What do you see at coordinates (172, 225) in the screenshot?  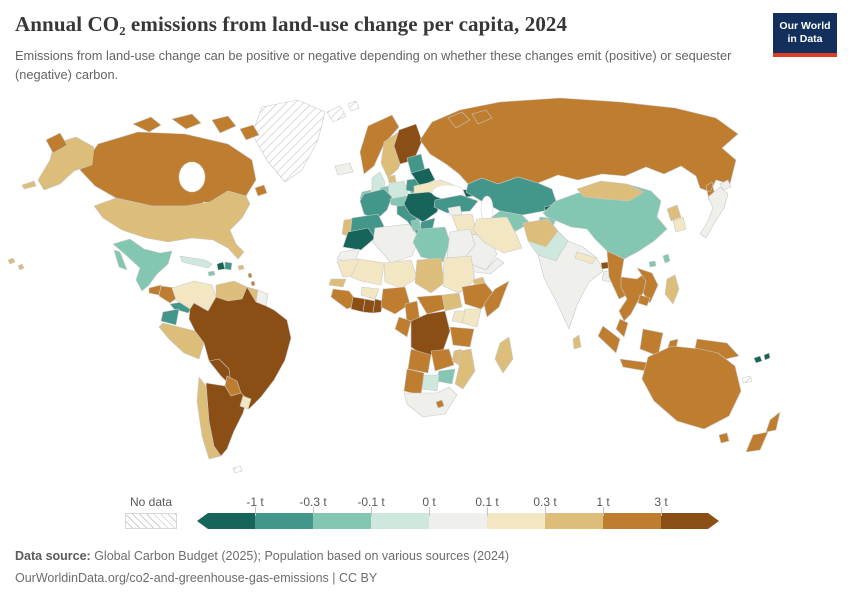 I see `country-usa` at bounding box center [172, 225].